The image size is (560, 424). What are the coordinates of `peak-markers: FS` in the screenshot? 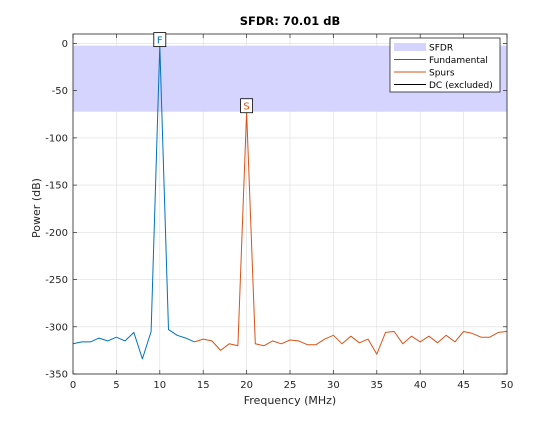 It's located at (203, 73).